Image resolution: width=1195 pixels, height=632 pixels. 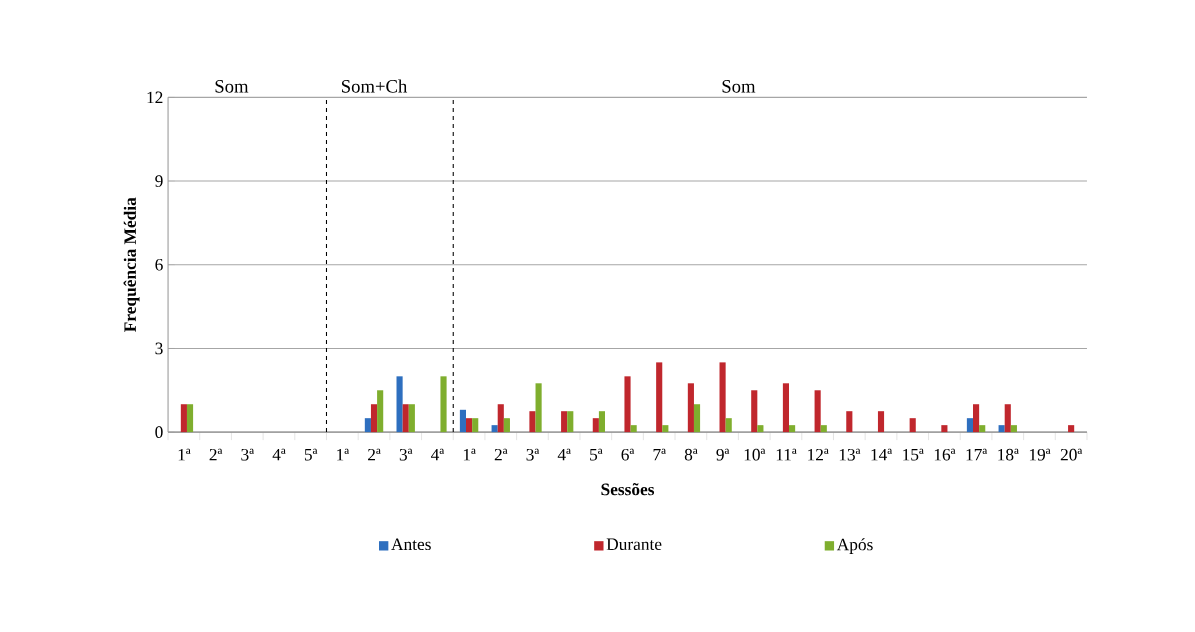 I want to click on y-tick-label: 3, so click(x=159, y=348).